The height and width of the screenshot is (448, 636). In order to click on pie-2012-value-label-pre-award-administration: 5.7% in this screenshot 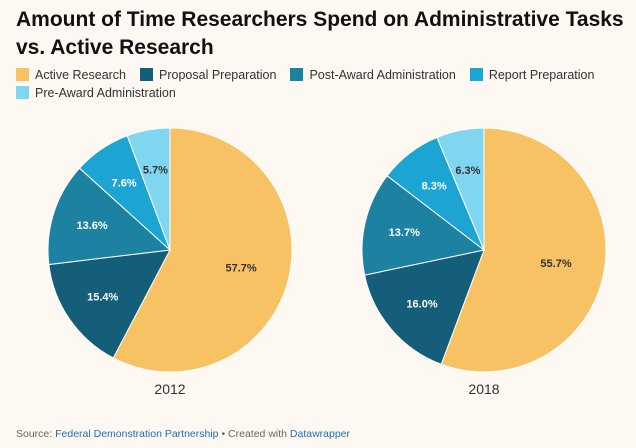, I will do `click(155, 171)`.